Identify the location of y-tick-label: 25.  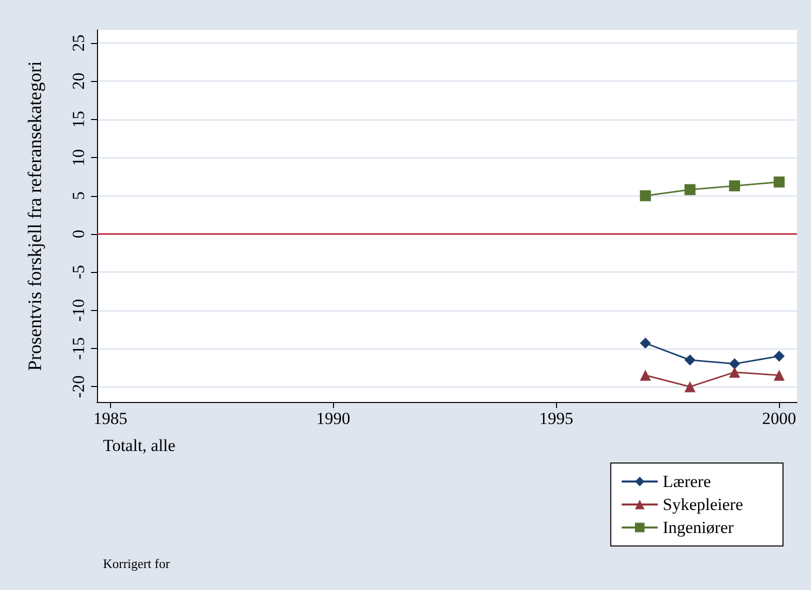
(78, 43).